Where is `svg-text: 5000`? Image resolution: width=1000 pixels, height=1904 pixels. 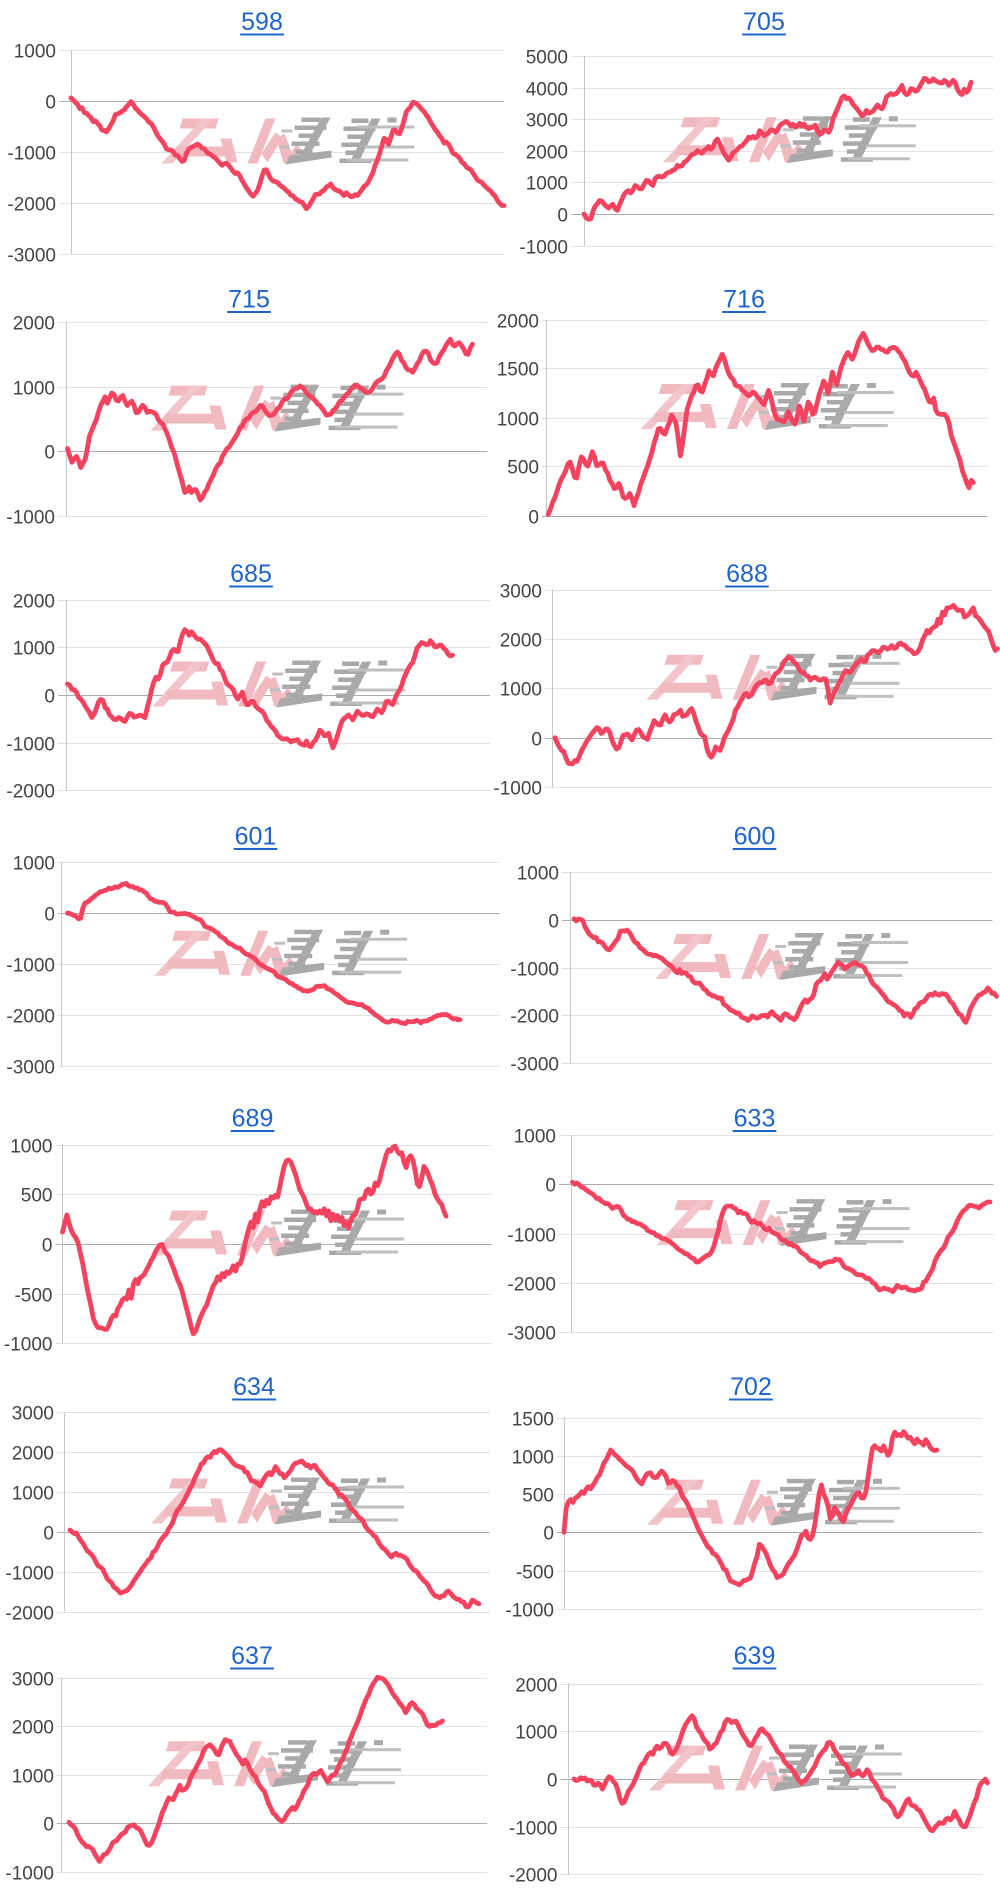
svg-text: 5000 is located at coordinates (547, 58).